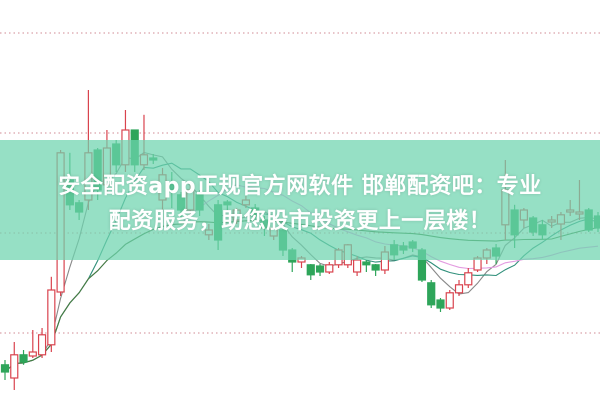 Image resolution: width=600 pixels, height=400 pixels. I want to click on article-title-line-2: 配资服务，助您股市投资更上一层楼！, so click(300, 221).